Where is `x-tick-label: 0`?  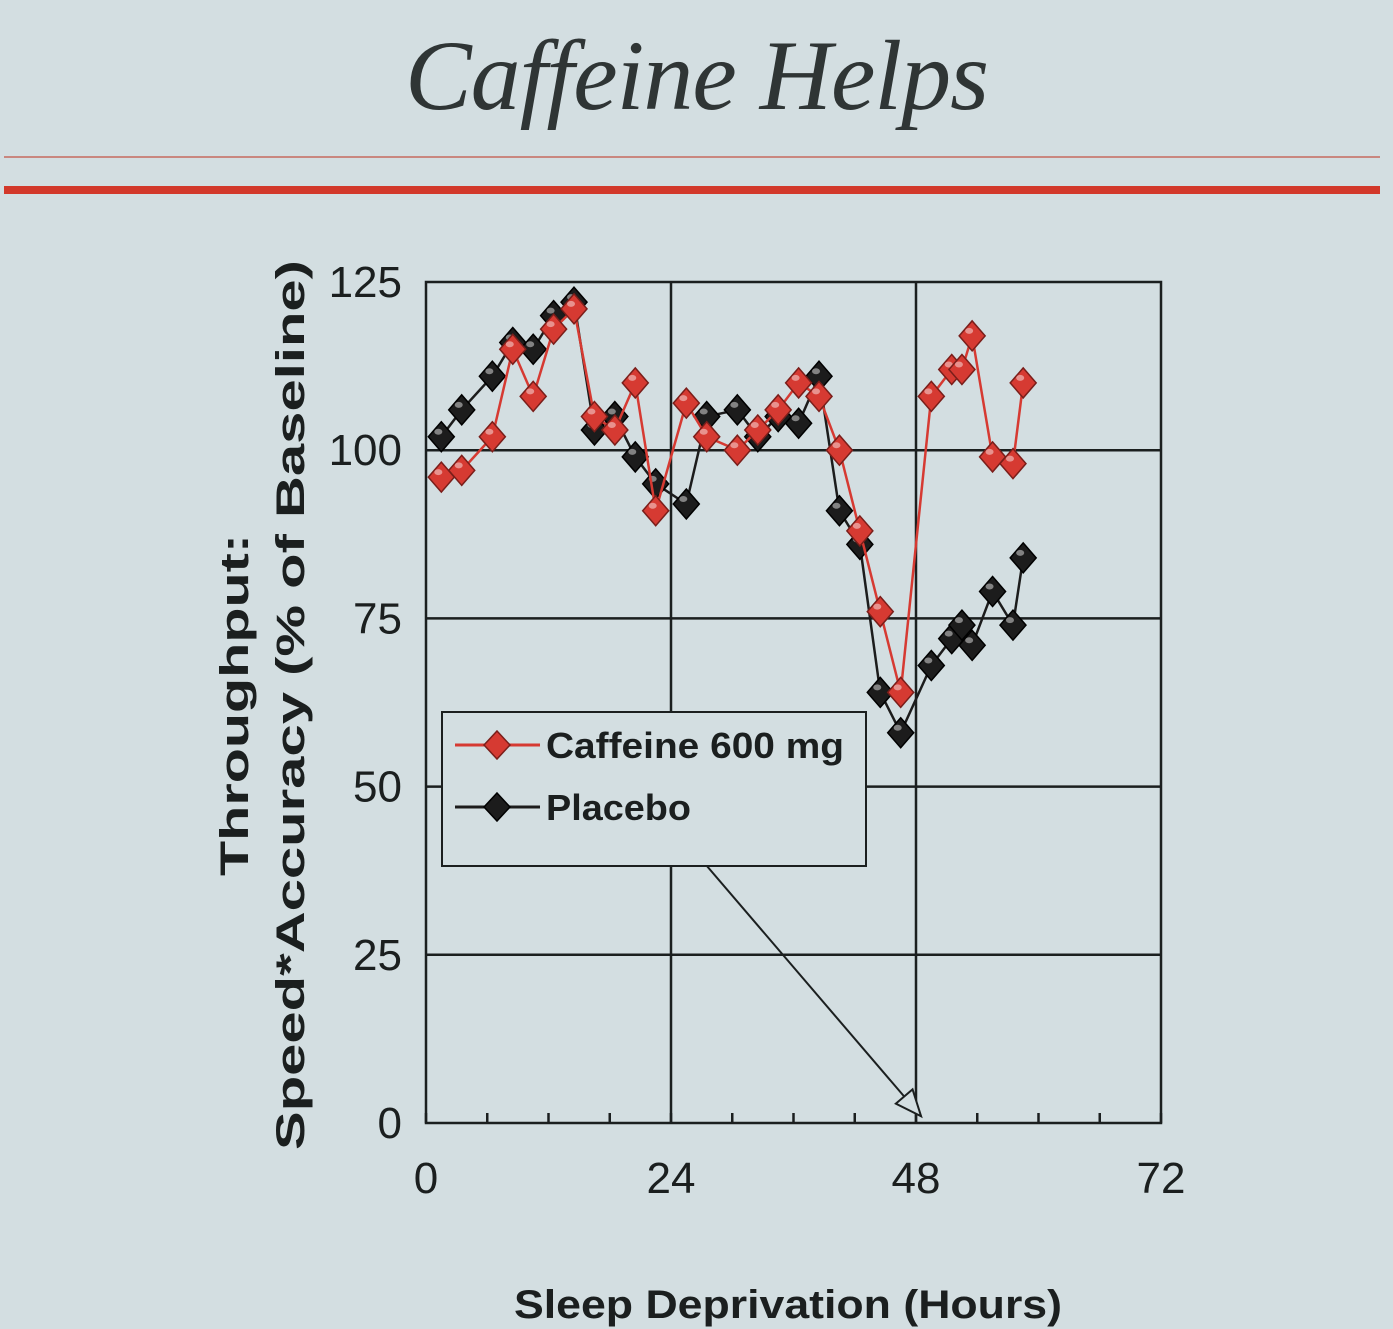
x-tick-label: 0 is located at coordinates (426, 1178).